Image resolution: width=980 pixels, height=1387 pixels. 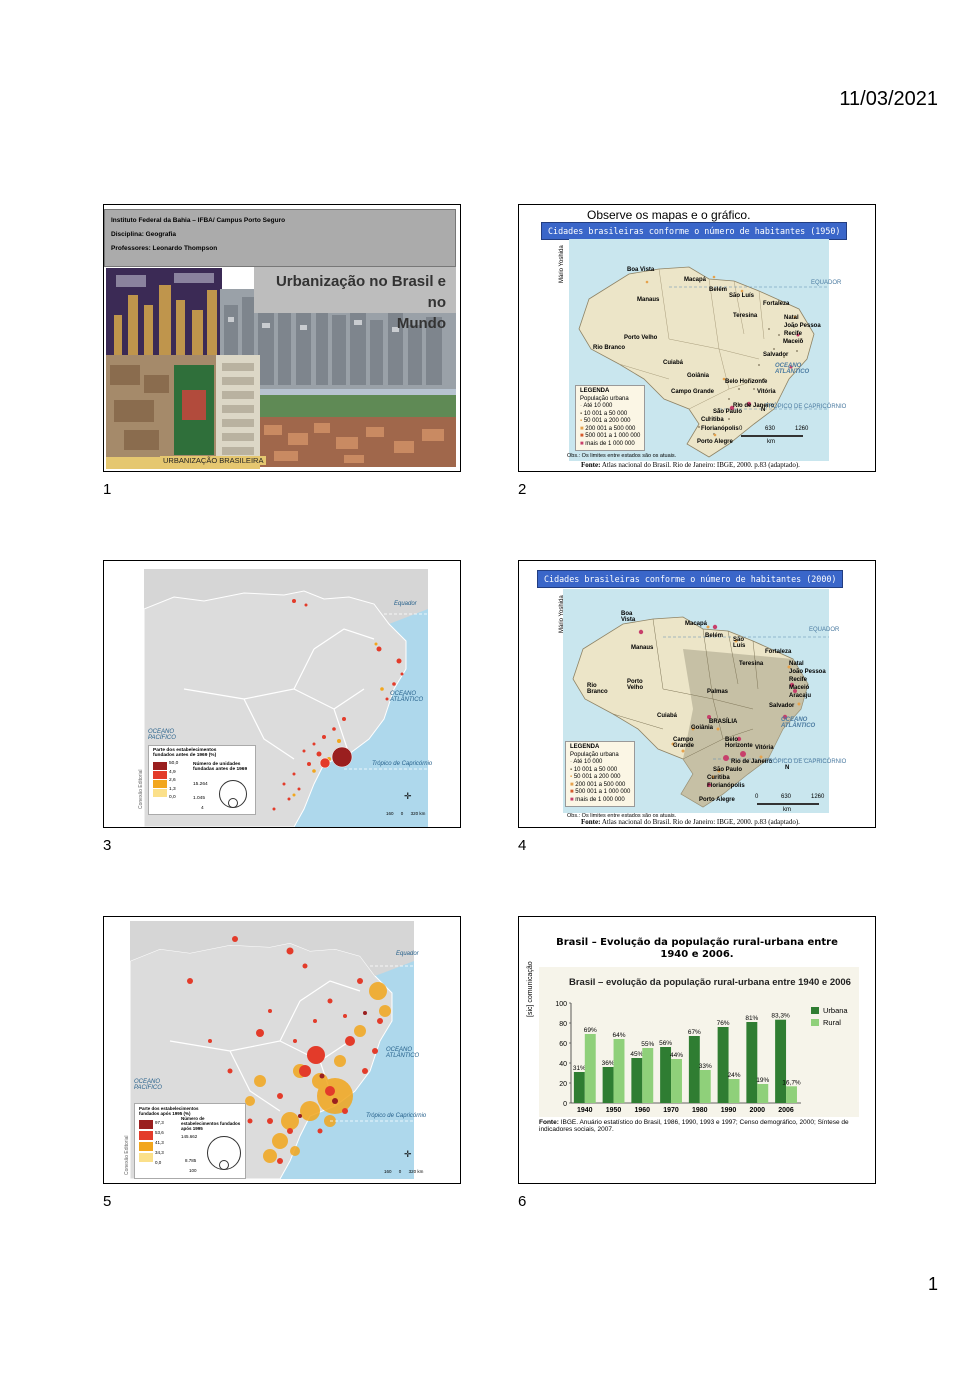 I want to click on city-label: Manaus, so click(x=648, y=300).